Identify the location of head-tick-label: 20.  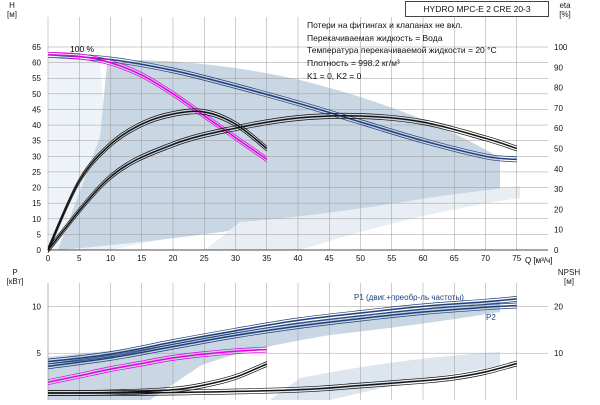
(36, 188).